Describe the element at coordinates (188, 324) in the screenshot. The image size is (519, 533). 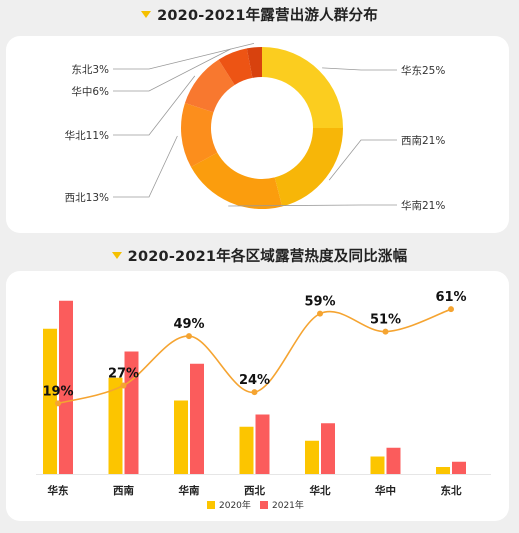
I see `growth-label: 49%` at that location.